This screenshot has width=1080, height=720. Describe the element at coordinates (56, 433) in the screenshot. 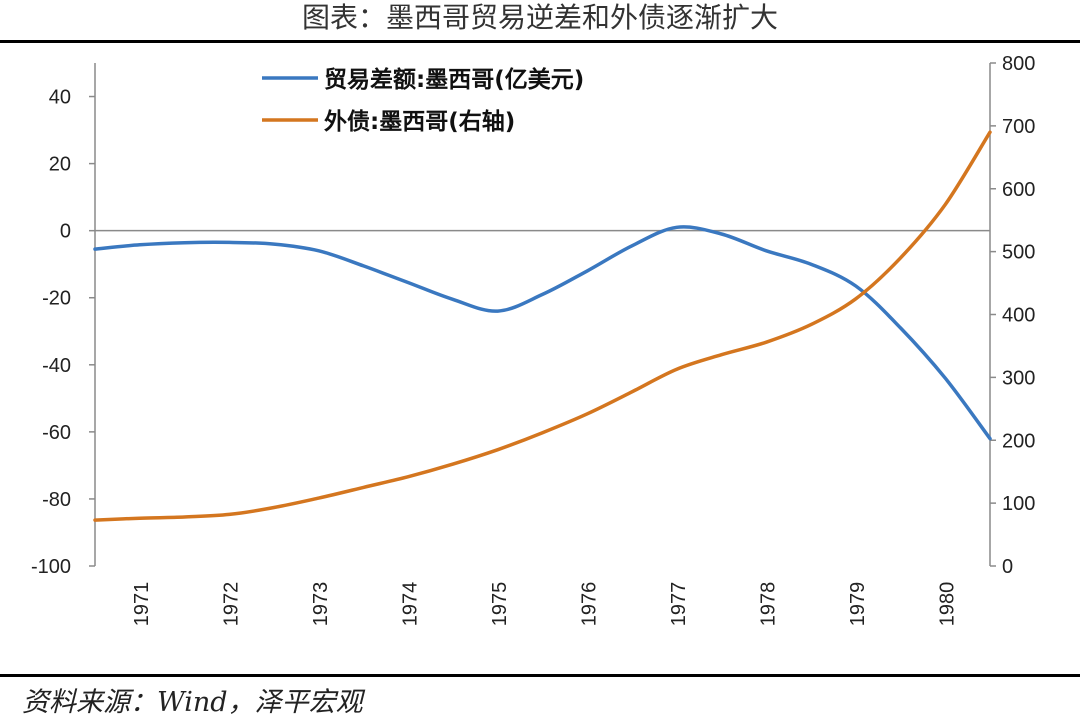

I see `left-tick-label: -60` at that location.